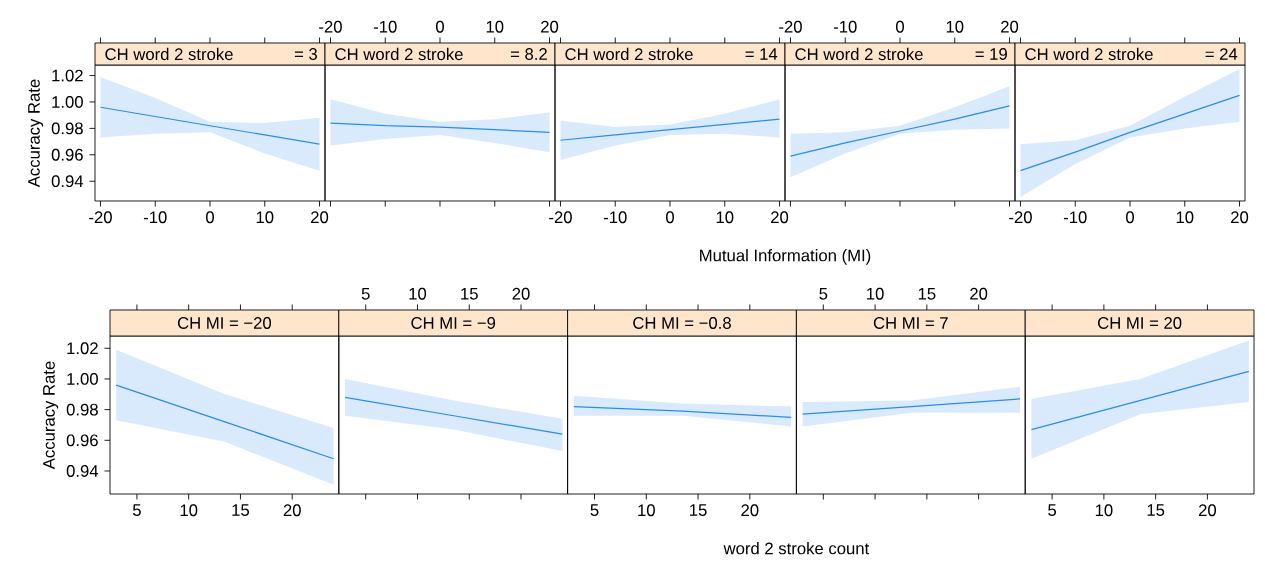 The height and width of the screenshot is (574, 1265). What do you see at coordinates (796, 548) in the screenshot?
I see `x-axis-title: word 2 stroke count` at bounding box center [796, 548].